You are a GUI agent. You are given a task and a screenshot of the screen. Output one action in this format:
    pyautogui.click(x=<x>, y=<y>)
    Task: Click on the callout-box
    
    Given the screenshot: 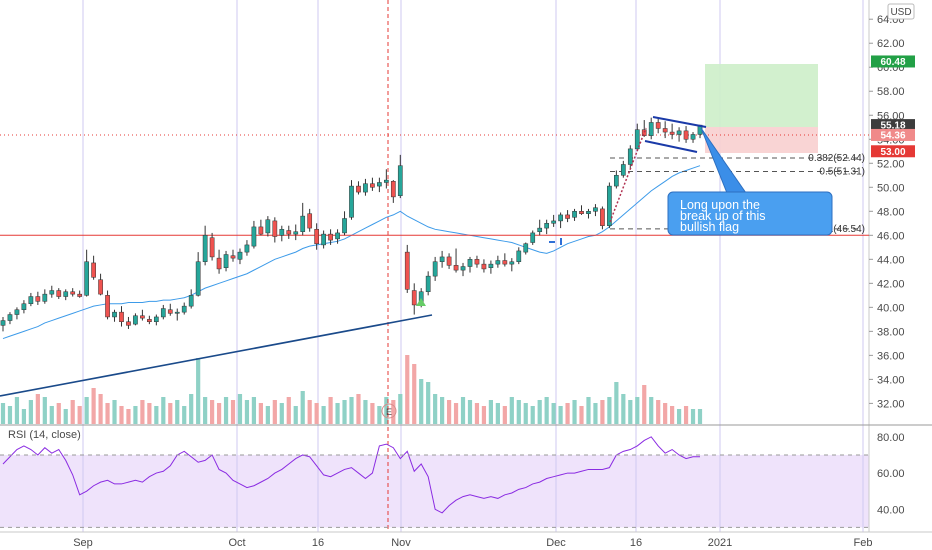 What is the action you would take?
    pyautogui.click(x=750, y=213)
    